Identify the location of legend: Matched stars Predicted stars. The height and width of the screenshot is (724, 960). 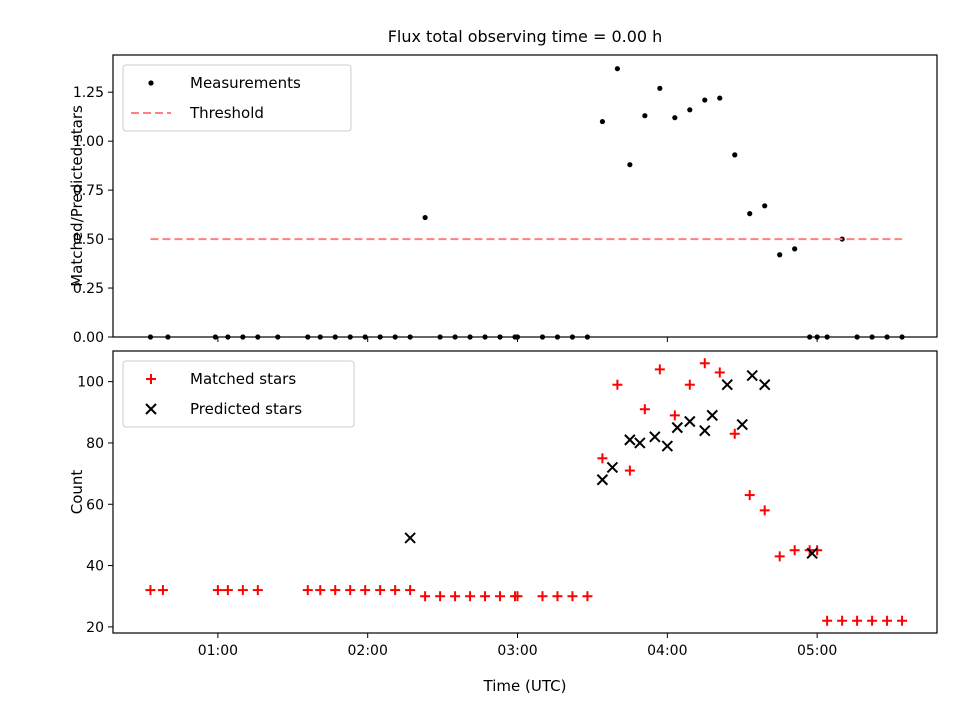
(238, 394).